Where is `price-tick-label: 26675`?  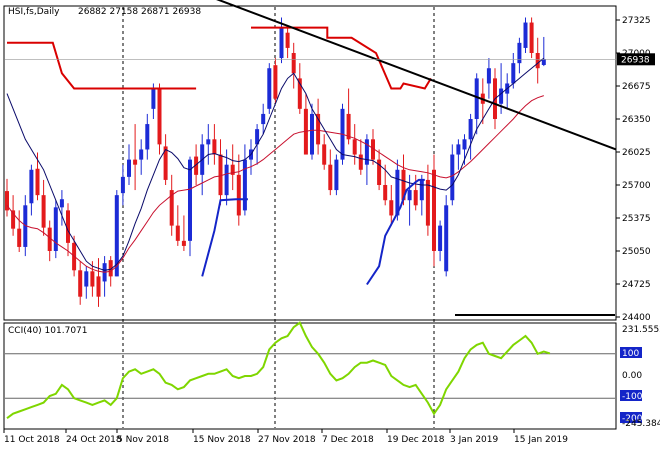
price-tick-label: 26675 is located at coordinates (636, 87).